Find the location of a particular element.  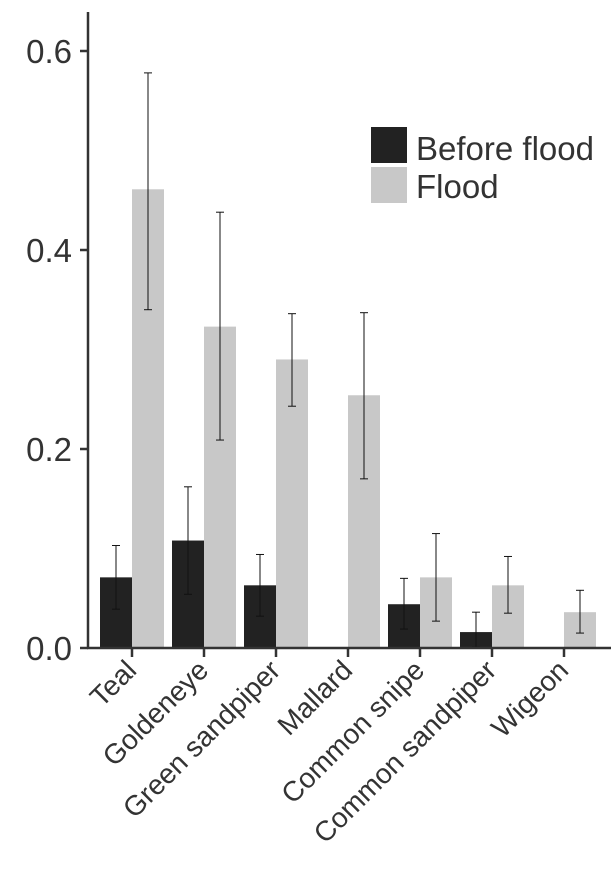

legend-swatch-flood is located at coordinates (389, 185).